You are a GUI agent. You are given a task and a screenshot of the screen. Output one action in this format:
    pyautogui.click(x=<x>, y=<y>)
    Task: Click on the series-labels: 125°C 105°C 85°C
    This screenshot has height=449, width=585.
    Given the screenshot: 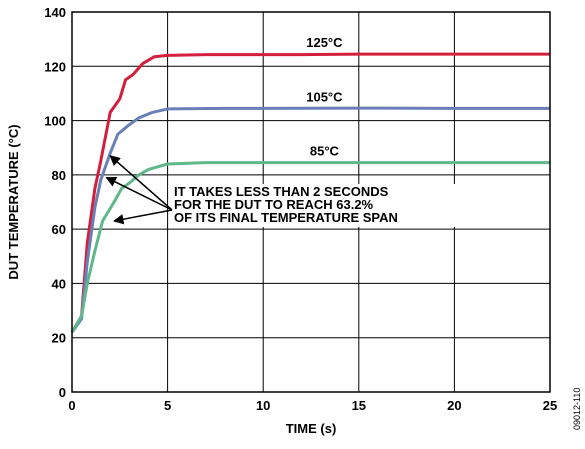 What is the action you would take?
    pyautogui.click(x=324, y=97)
    